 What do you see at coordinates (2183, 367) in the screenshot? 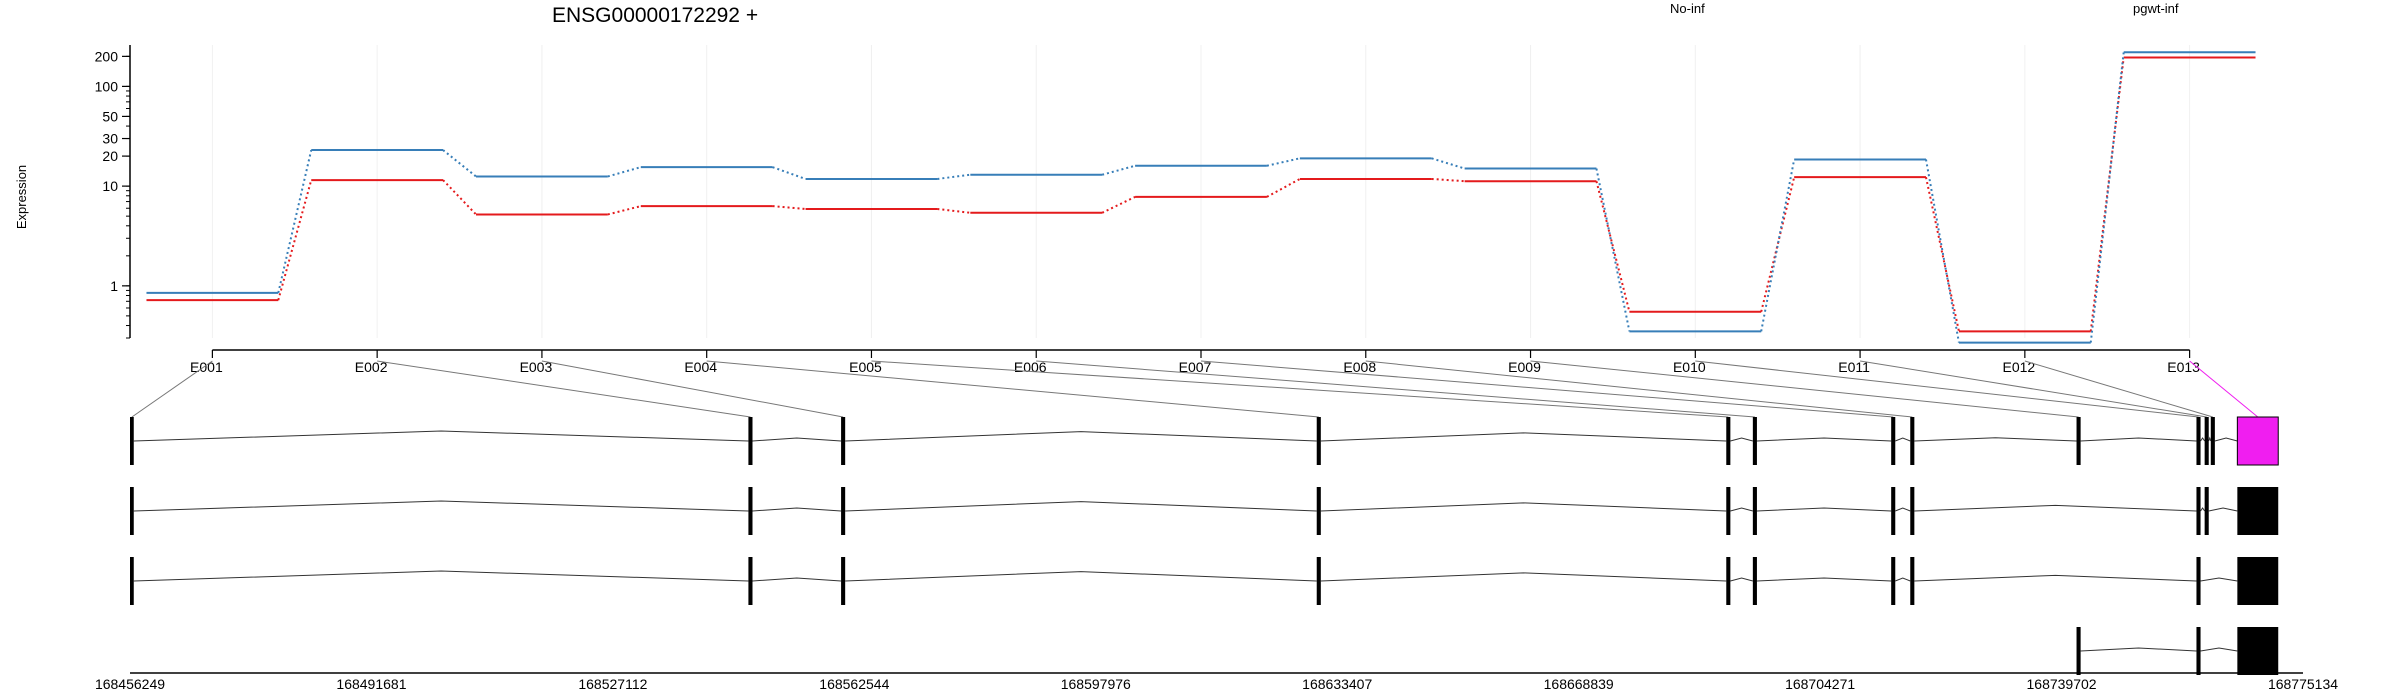
I see `x-tick-label: E013` at bounding box center [2183, 367].